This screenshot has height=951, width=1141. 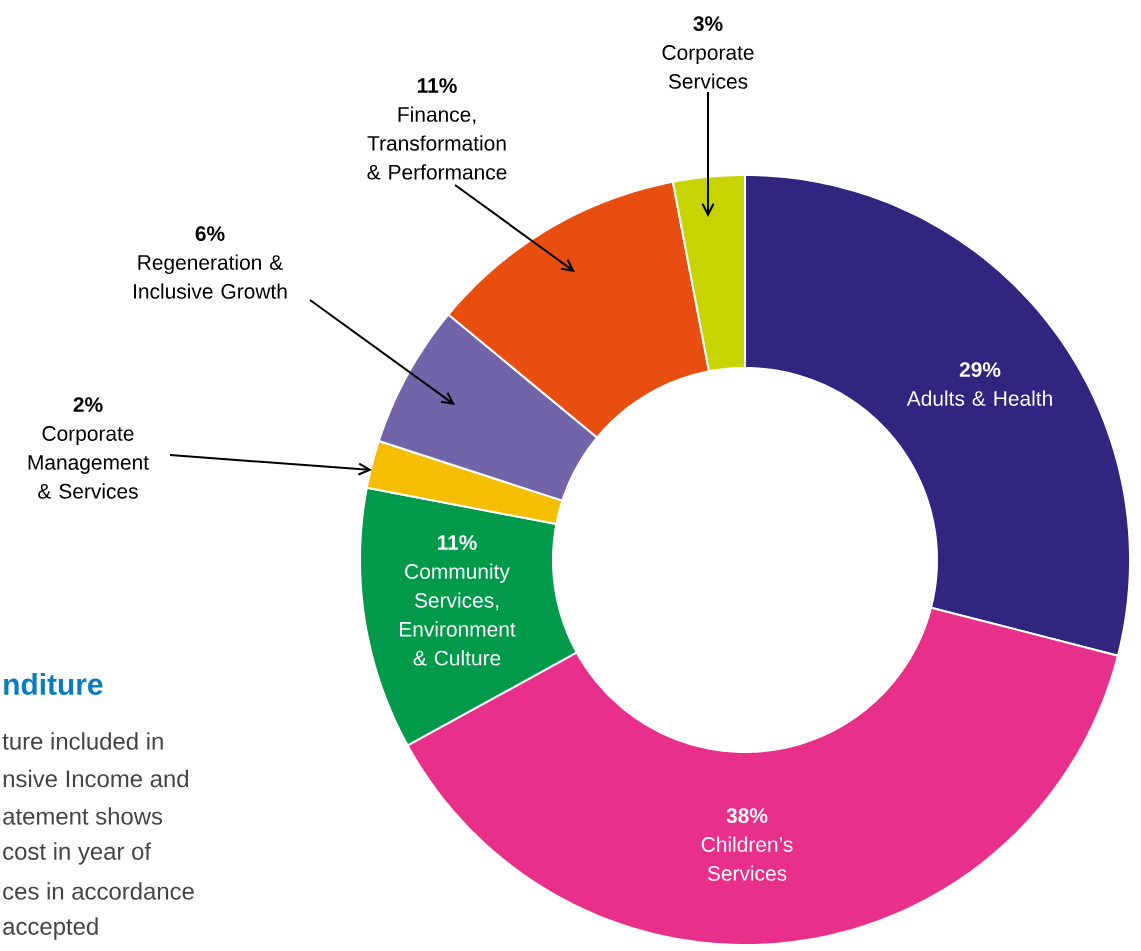 I want to click on data-label: 2%, so click(x=88, y=404).